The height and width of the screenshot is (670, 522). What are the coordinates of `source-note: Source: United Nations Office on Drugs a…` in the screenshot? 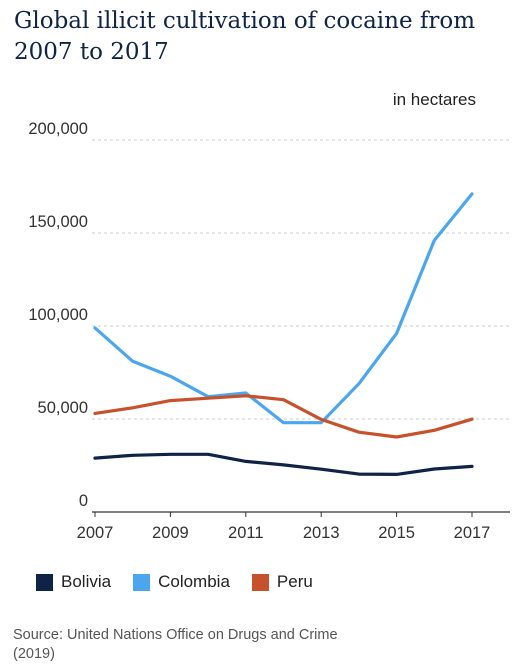 It's located at (175, 644).